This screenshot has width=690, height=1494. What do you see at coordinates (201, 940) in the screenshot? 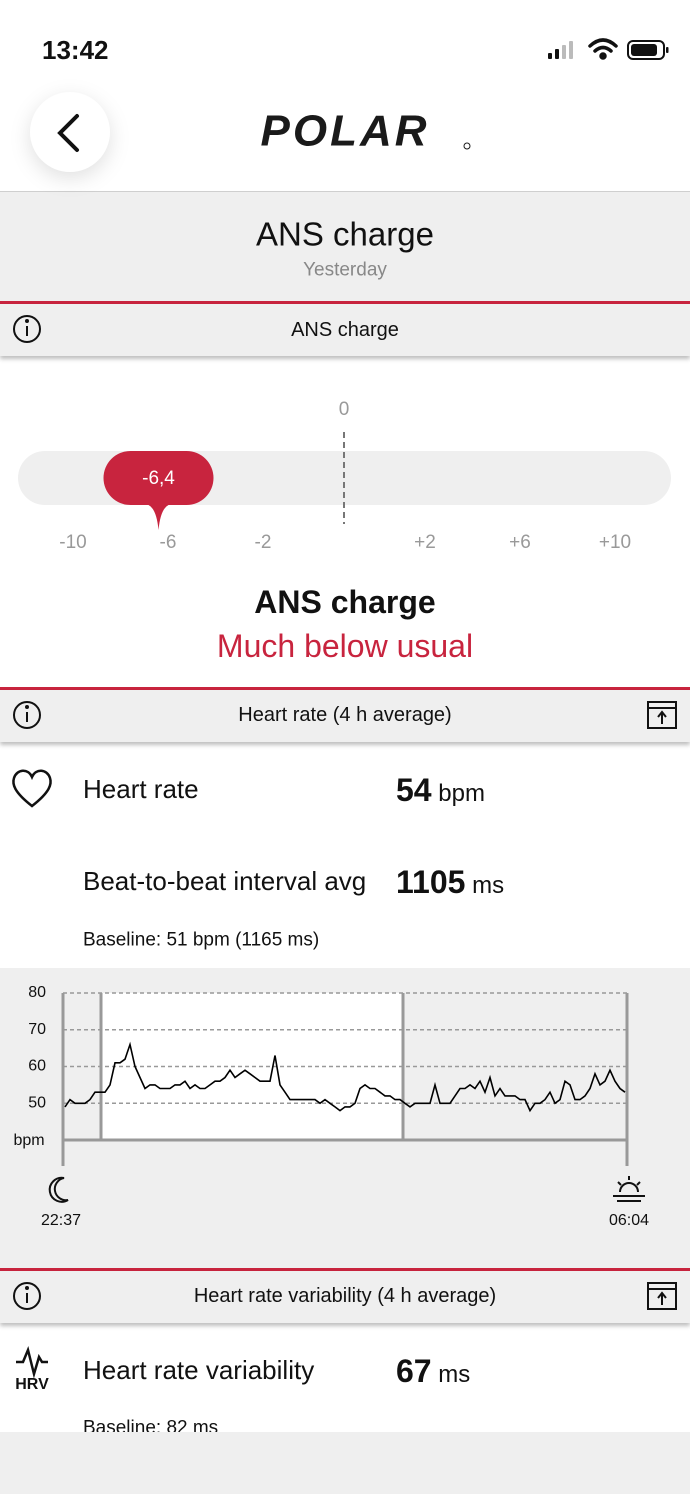
I see `baseline: Baseline: 51 bpm (1165 ms)` at bounding box center [201, 940].